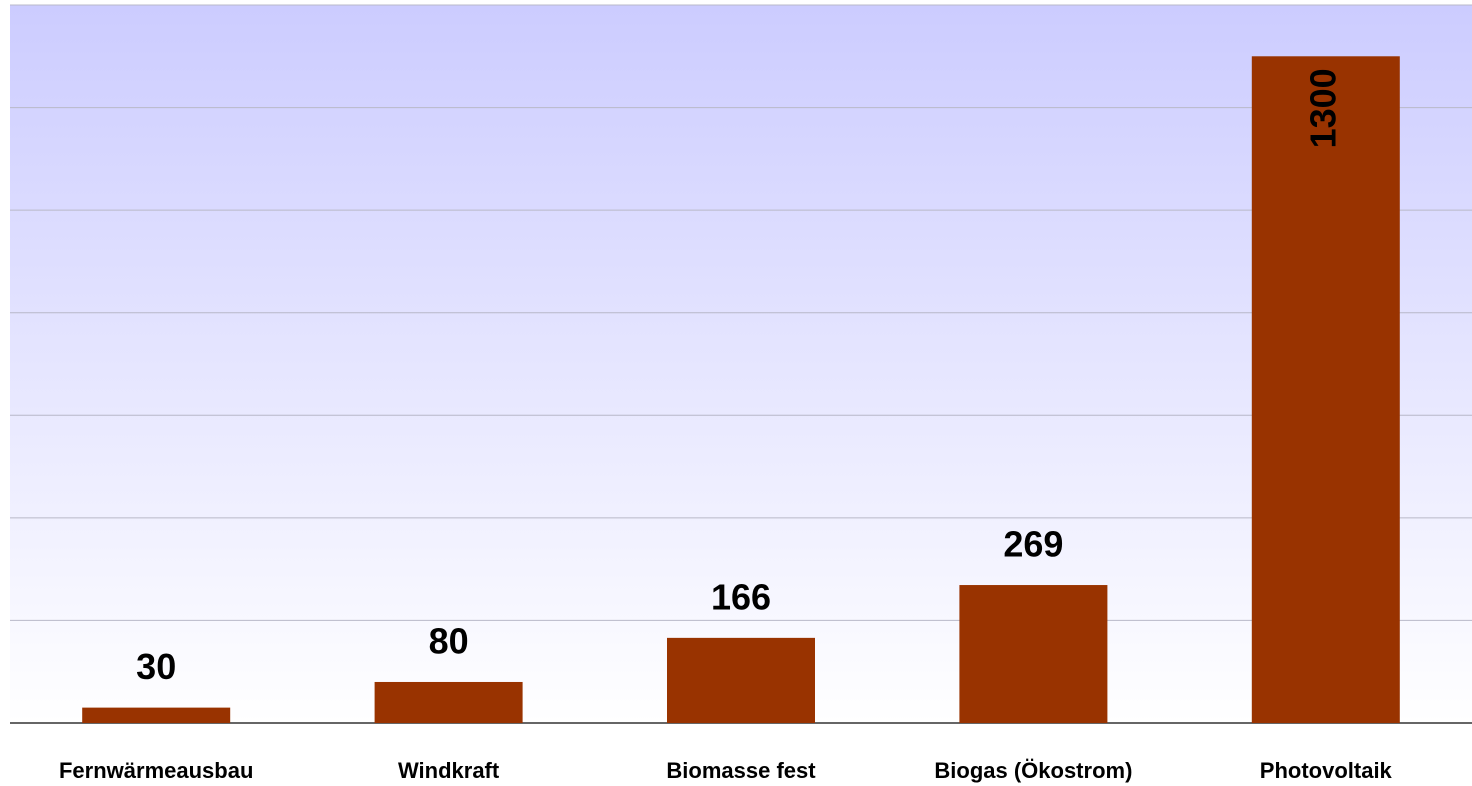 The height and width of the screenshot is (786, 1472). I want to click on x-tick-label: Windkraft, so click(449, 770).